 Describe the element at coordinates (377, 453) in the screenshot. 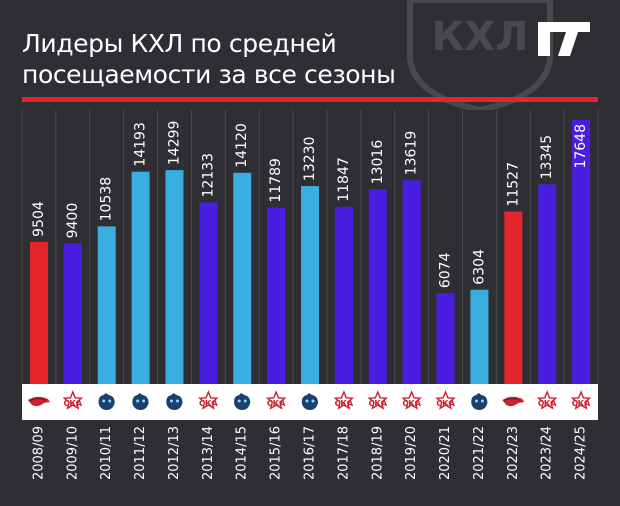

I see `x-tick-label: 2018/19` at that location.